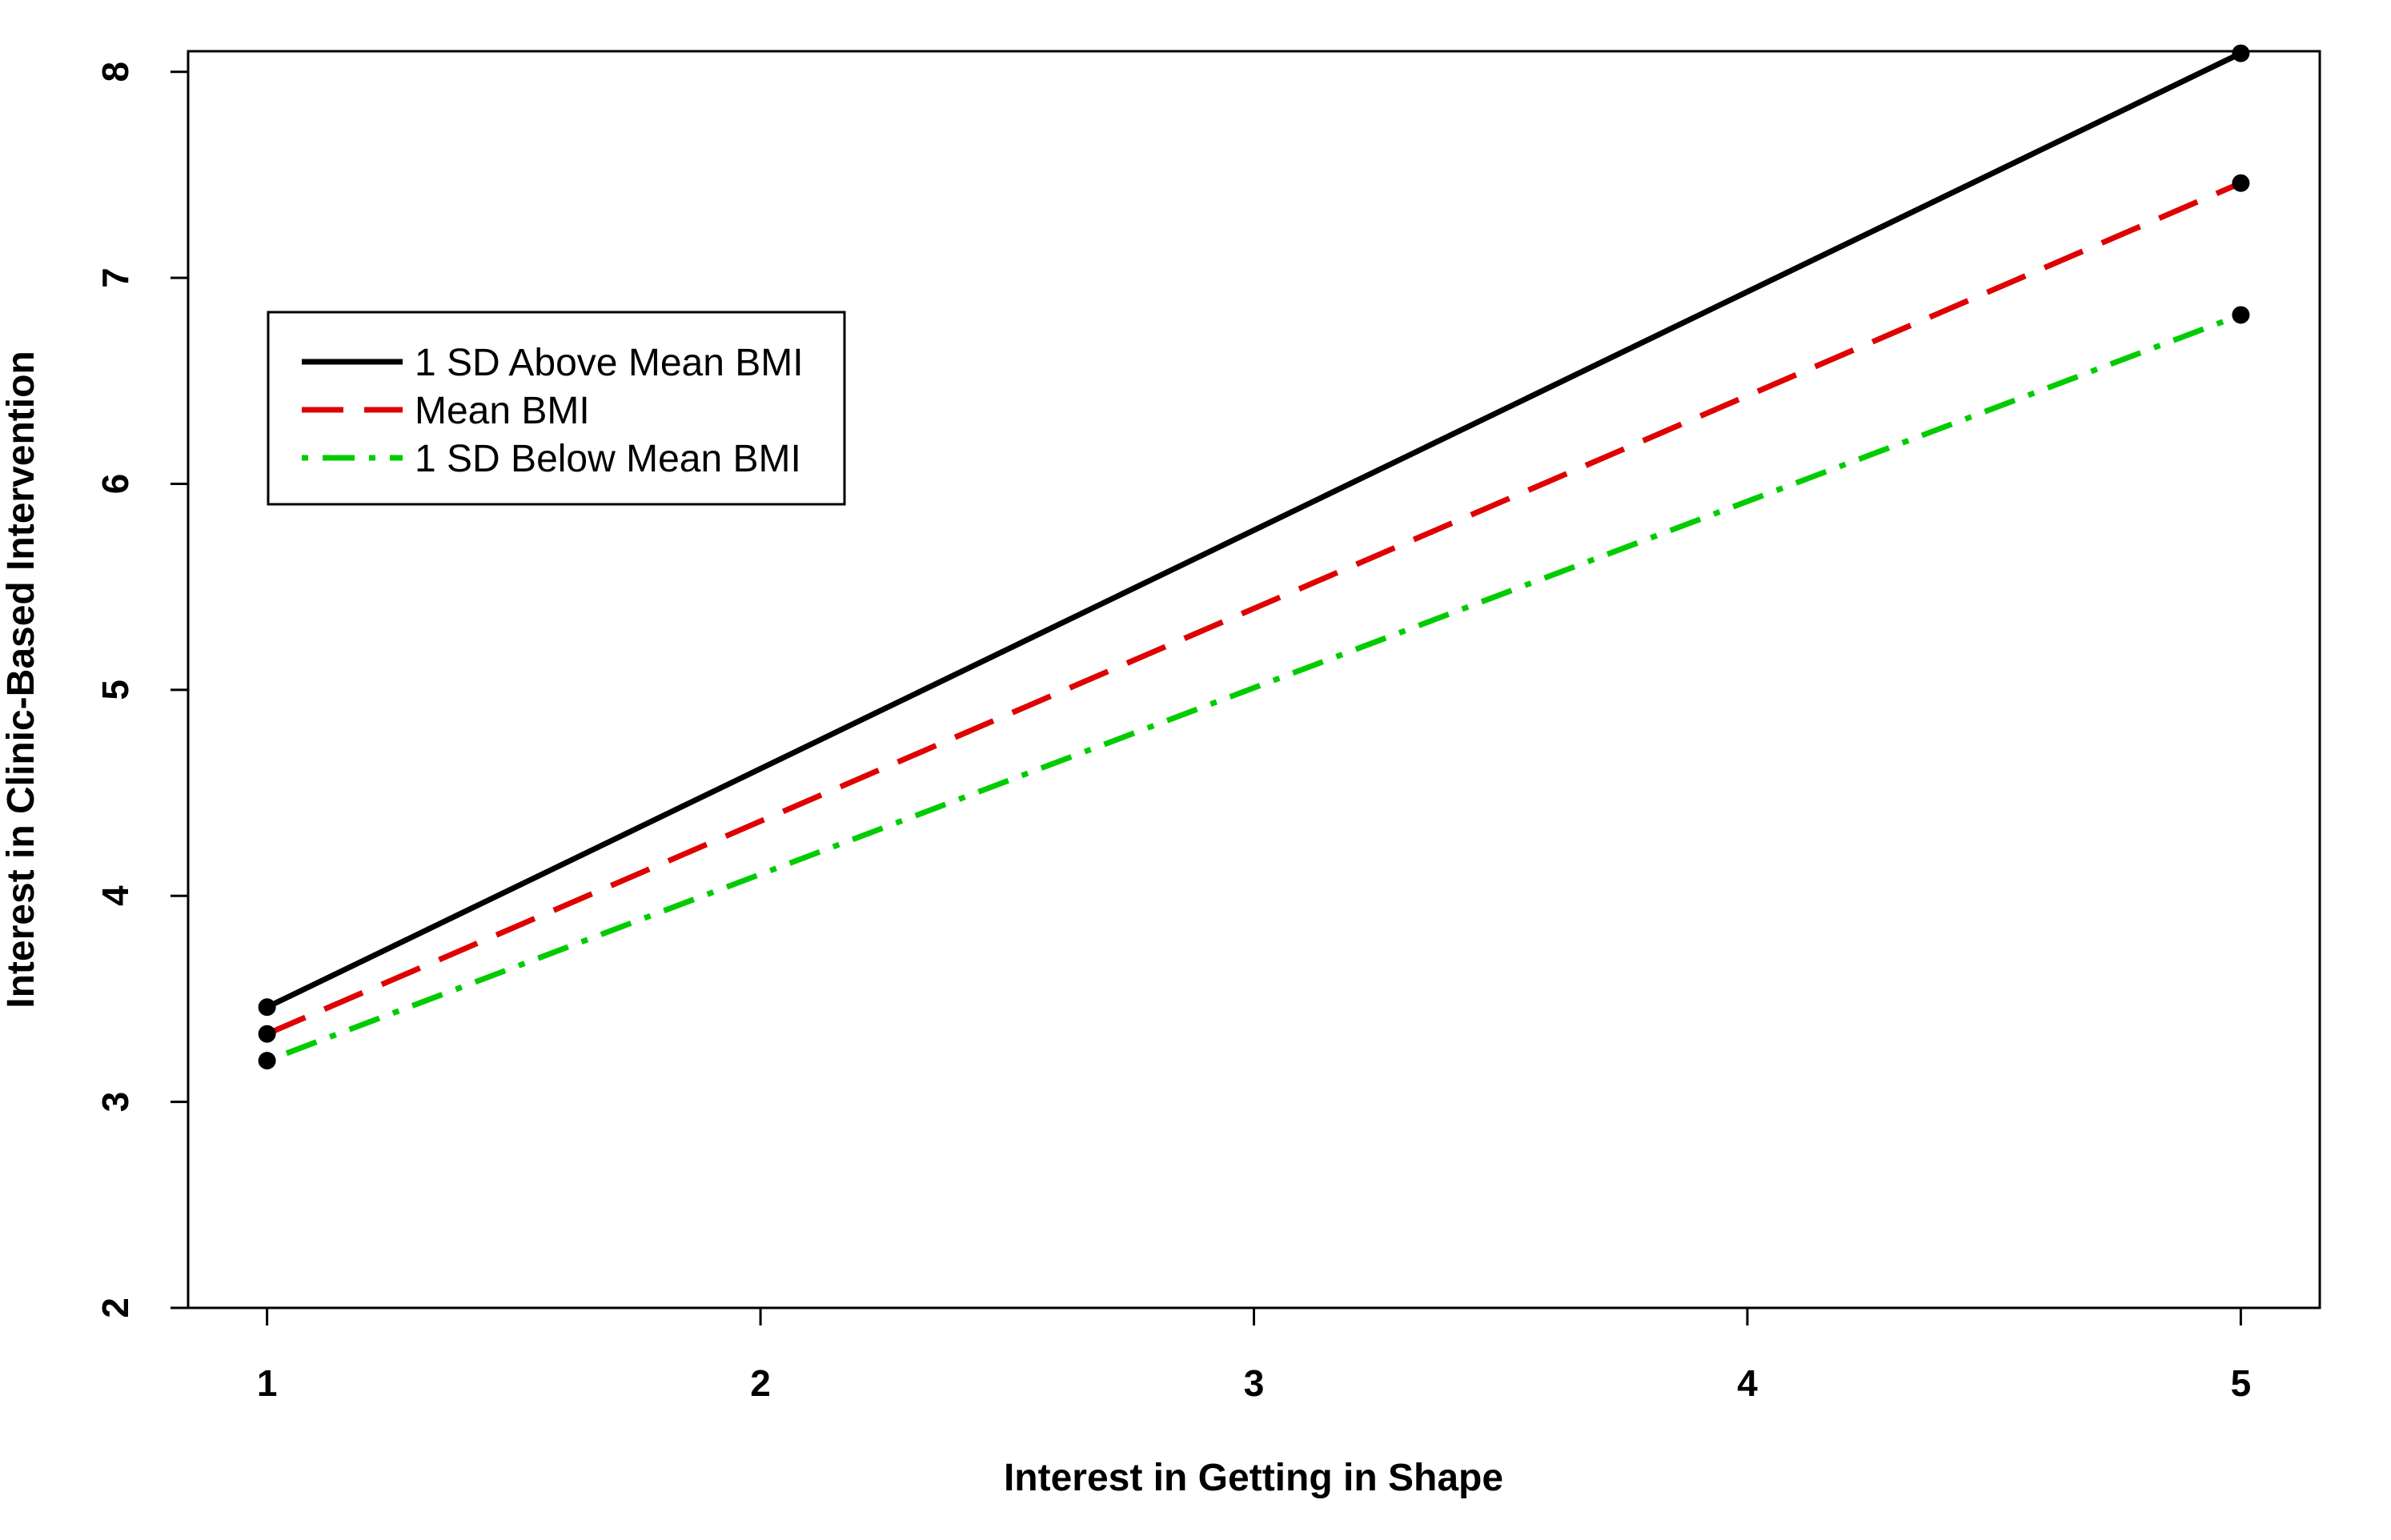  Describe the element at coordinates (268, 1383) in the screenshot. I see `x-tick-label: 1` at that location.